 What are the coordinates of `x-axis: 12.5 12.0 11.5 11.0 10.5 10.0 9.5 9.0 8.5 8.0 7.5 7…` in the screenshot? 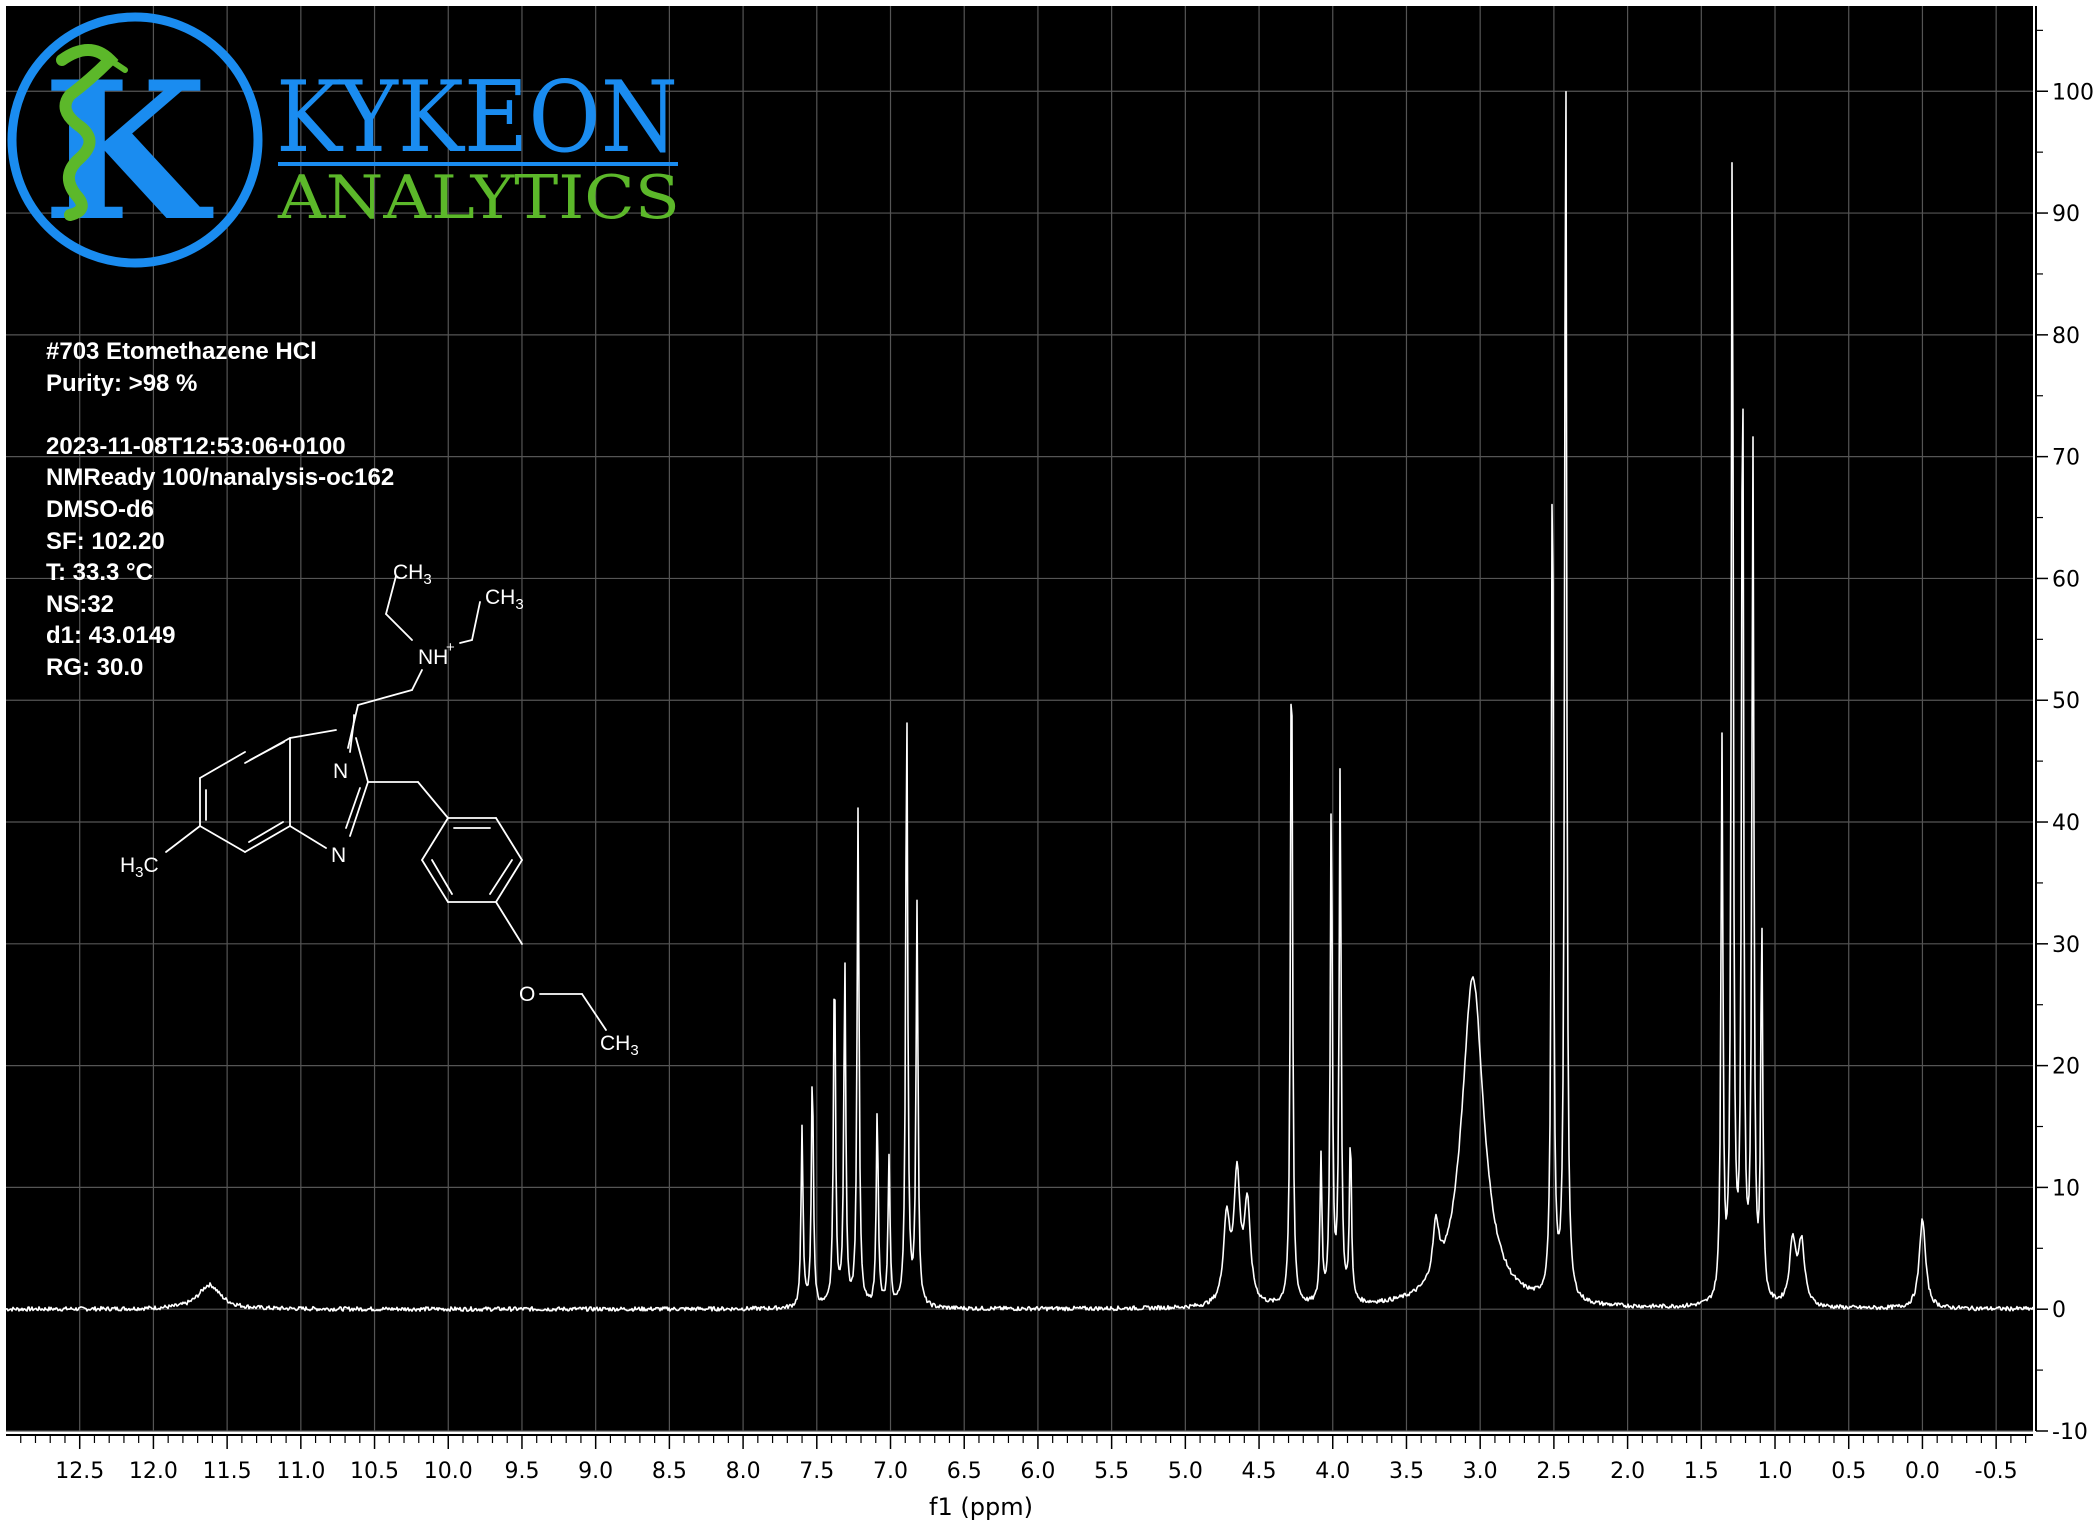 It's located at (1019, 1459).